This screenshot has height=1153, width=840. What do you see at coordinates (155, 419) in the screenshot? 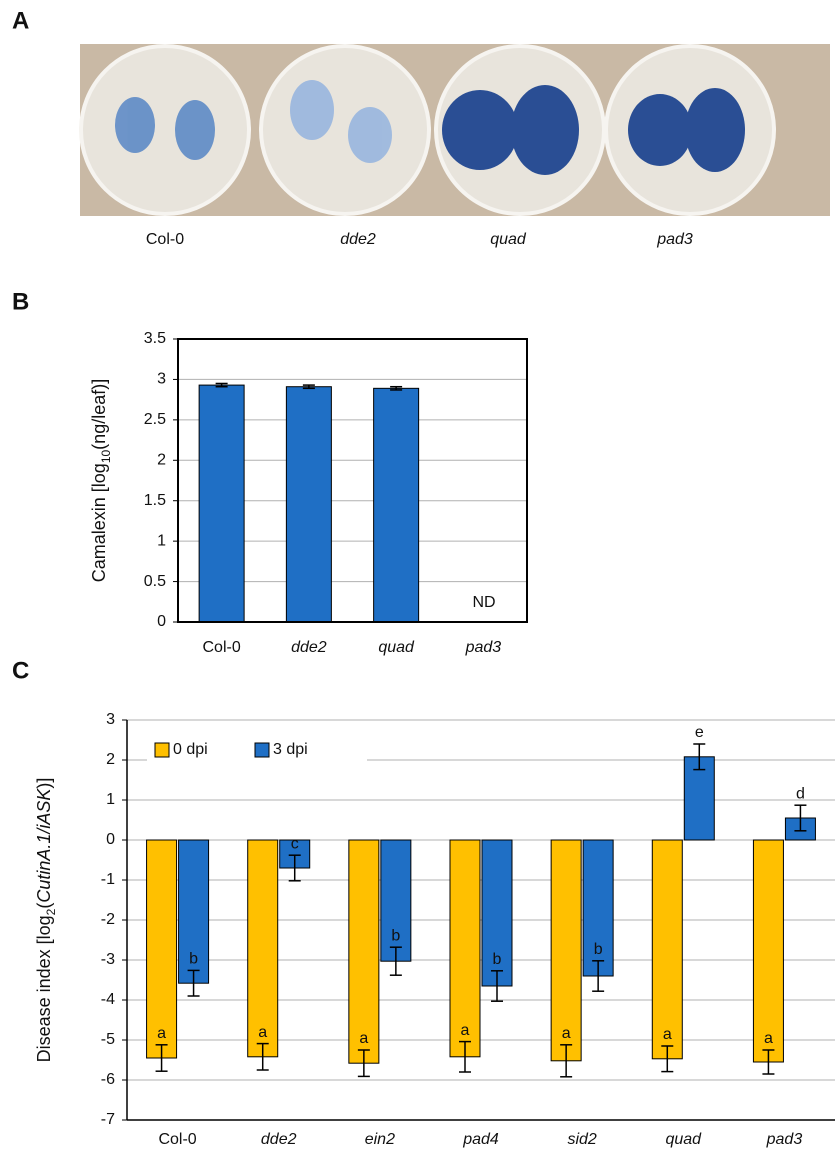
I see `y-tick-label: 2.5` at bounding box center [155, 419].